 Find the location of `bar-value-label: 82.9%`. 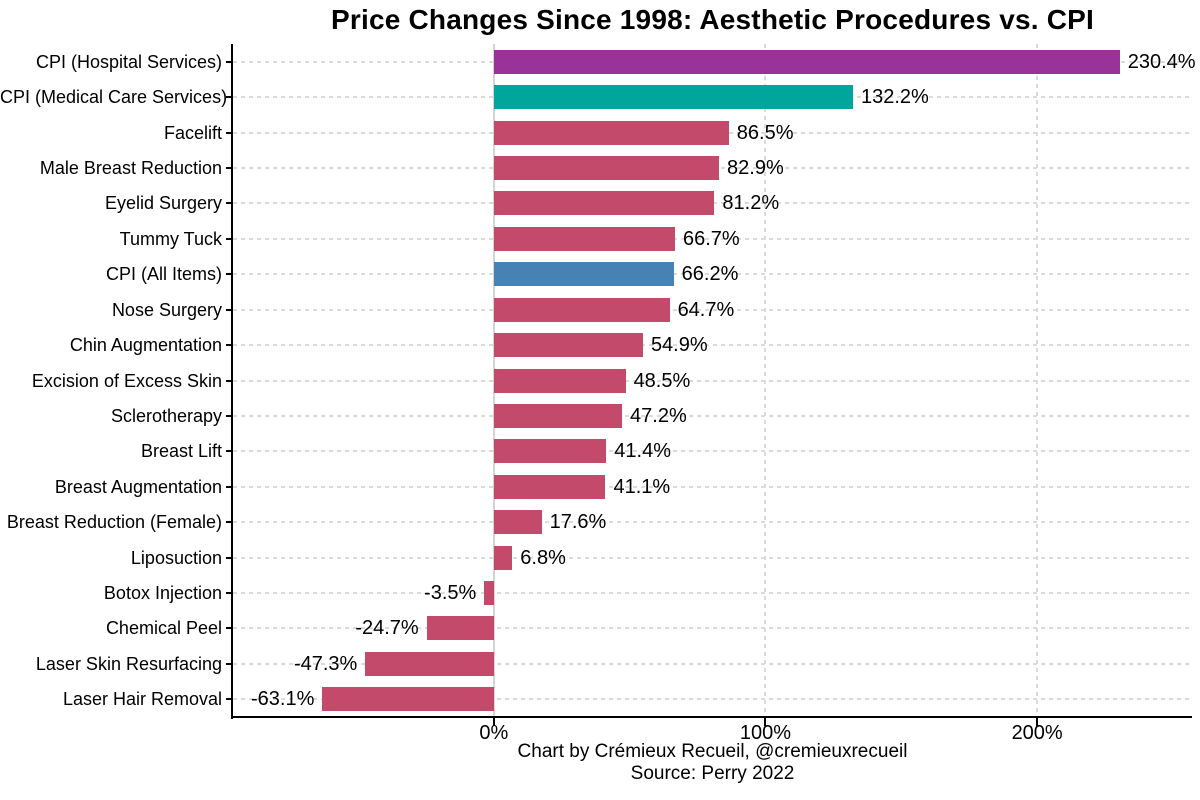

bar-value-label: 82.9% is located at coordinates (755, 167).